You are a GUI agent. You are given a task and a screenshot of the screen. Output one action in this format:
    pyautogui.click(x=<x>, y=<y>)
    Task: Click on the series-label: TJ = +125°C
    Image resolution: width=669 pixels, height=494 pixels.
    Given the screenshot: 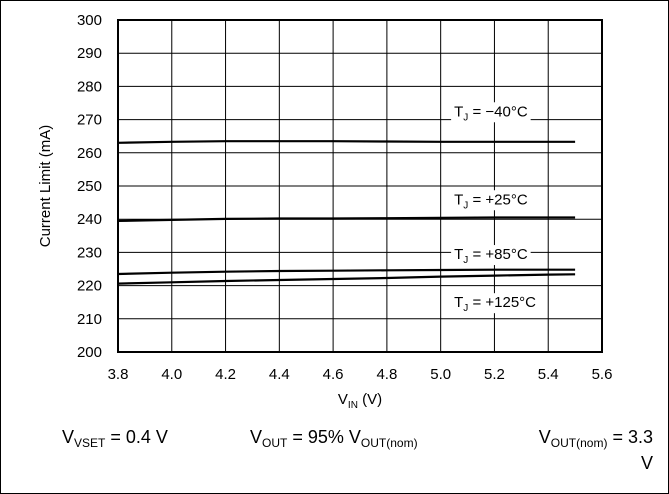 What is the action you would take?
    pyautogui.click(x=495, y=304)
    